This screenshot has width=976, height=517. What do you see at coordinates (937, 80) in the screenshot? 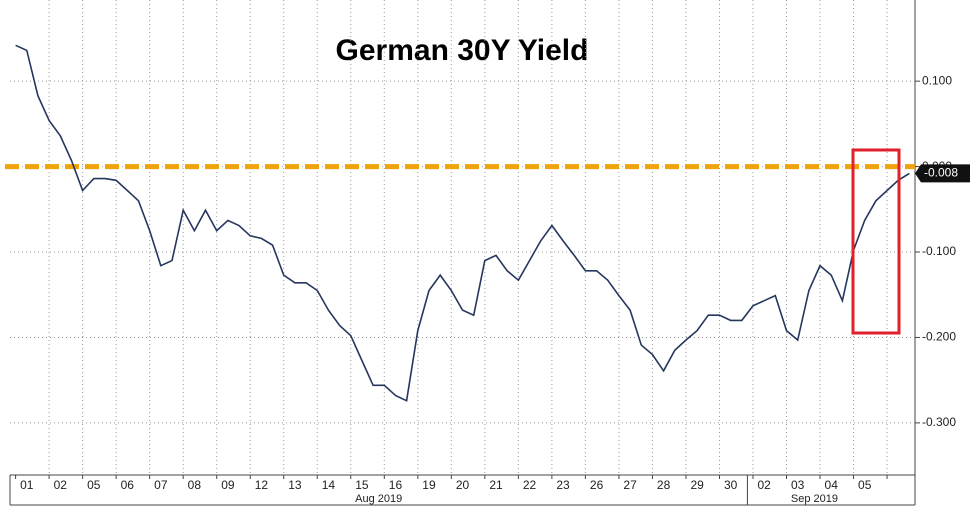
I see `y-tick-label: 0.100` at bounding box center [937, 80].